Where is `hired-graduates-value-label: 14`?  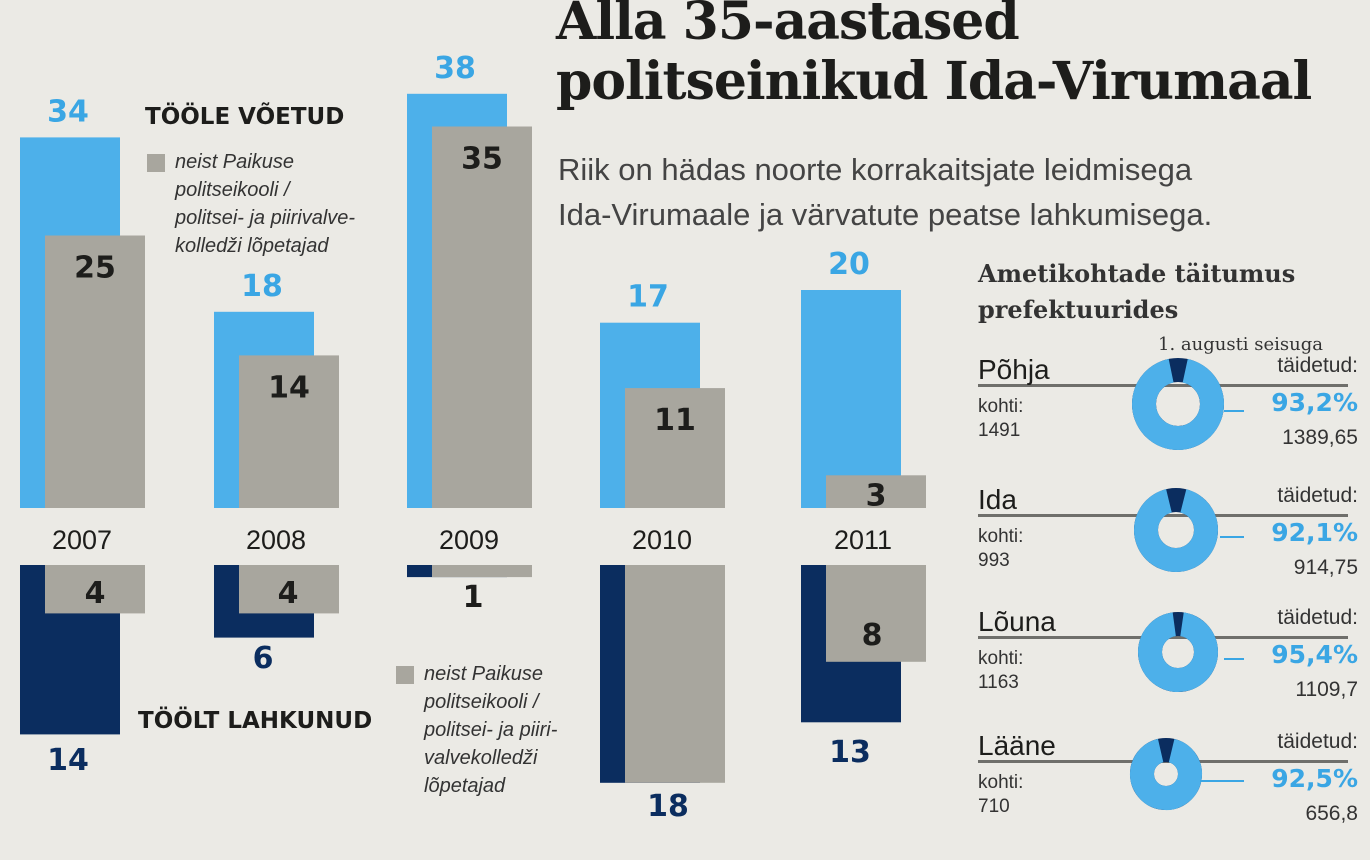 hired-graduates-value-label: 14 is located at coordinates (289, 387).